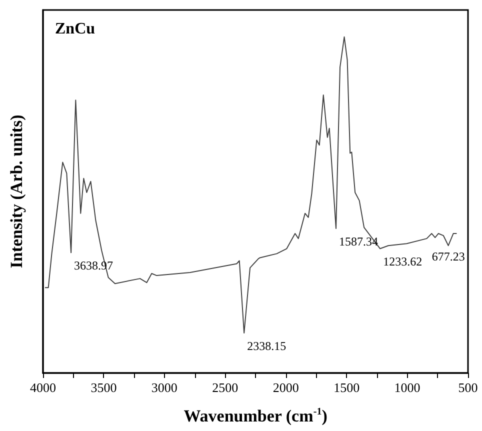  Describe the element at coordinates (285, 387) in the screenshot. I see `x-tick-label: 2000` at that location.